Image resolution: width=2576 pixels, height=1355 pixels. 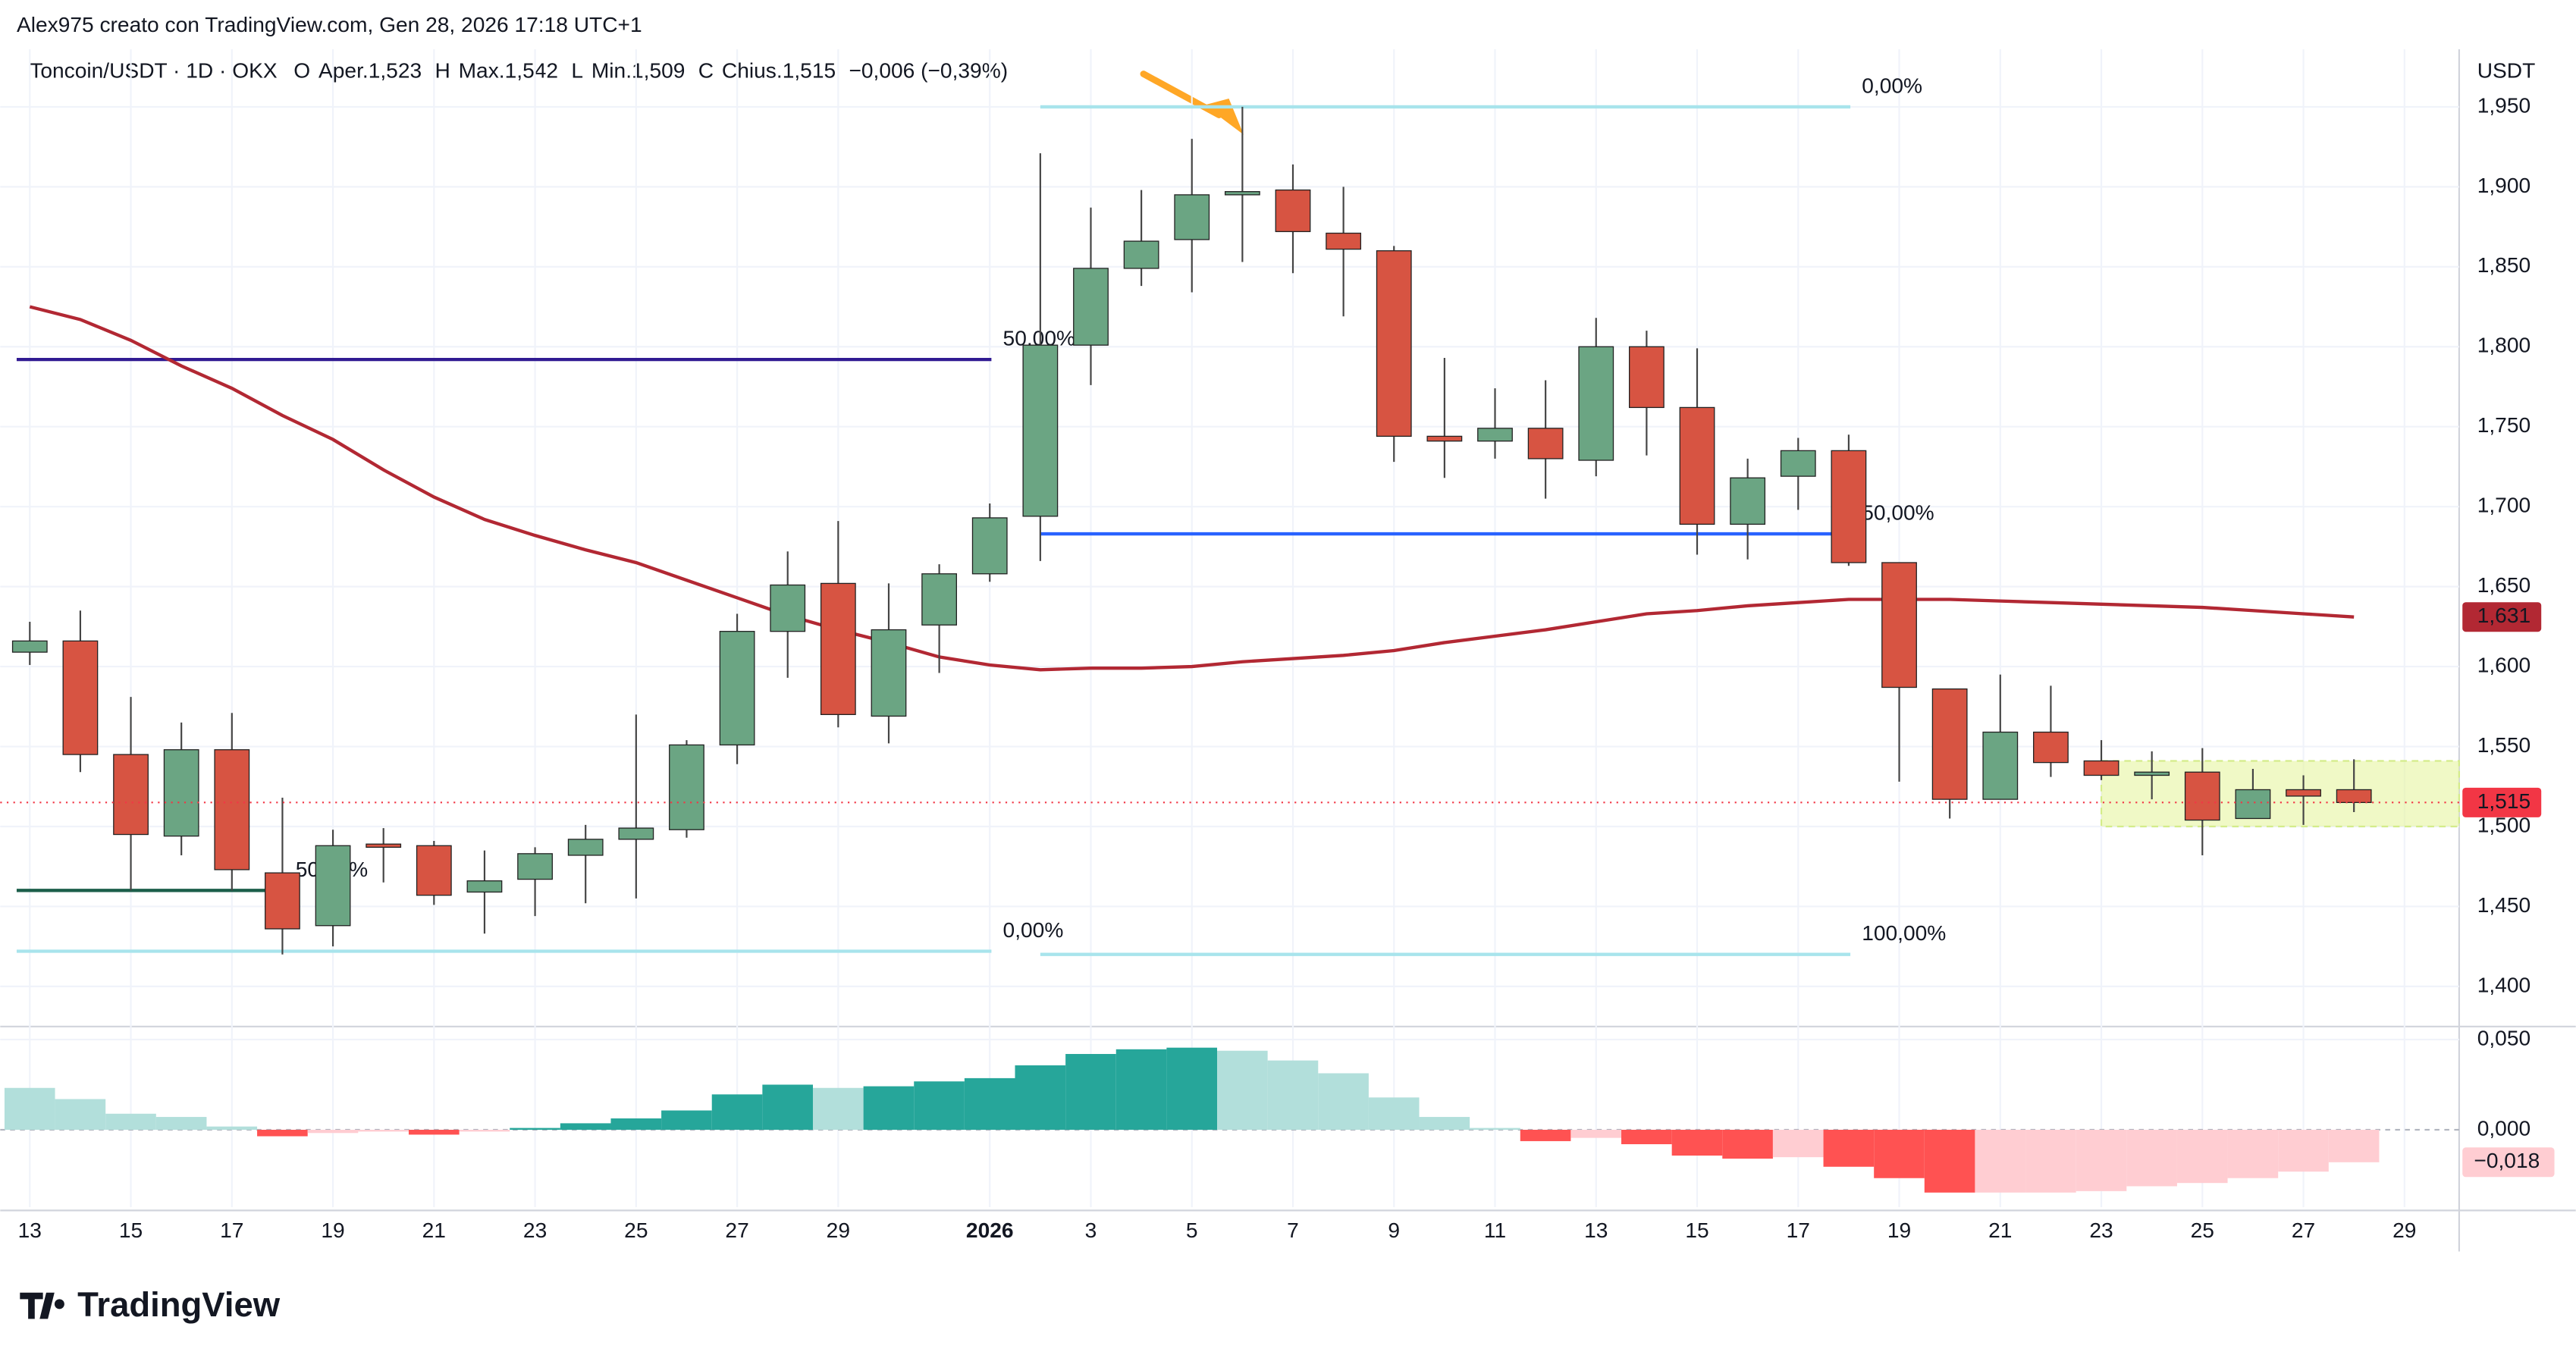 What do you see at coordinates (990, 1230) in the screenshot?
I see `x-tick-label: 2026` at bounding box center [990, 1230].